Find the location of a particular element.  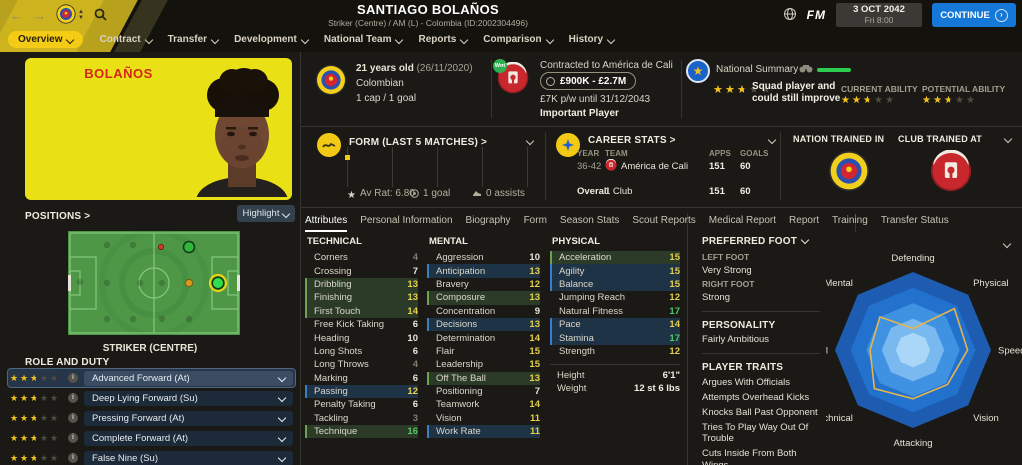

nav-item-history: History is located at coordinates (592, 39).